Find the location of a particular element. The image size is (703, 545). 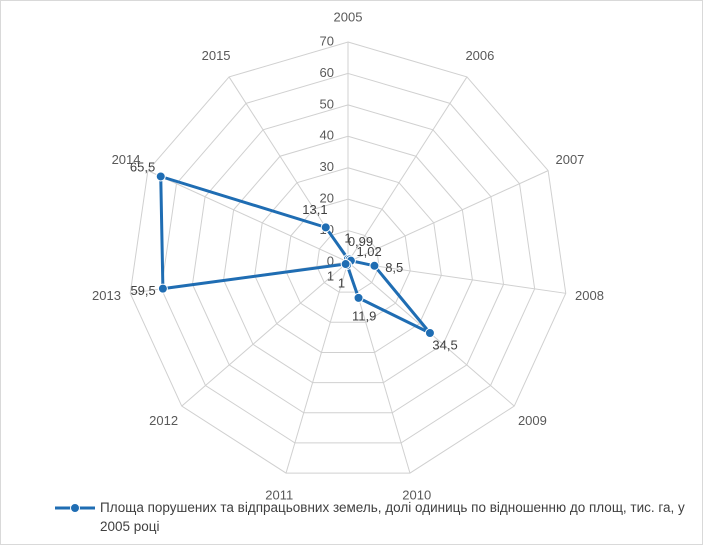

data-label: 65,5 is located at coordinates (142, 167).